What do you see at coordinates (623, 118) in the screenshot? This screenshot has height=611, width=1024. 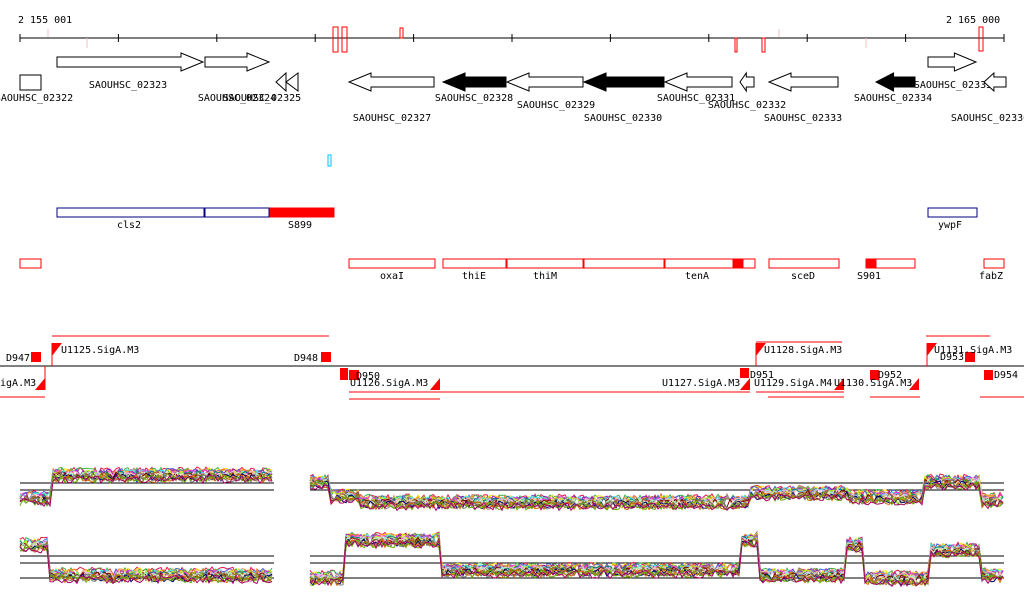 I see `gene-label: SAOUHSC_02330` at bounding box center [623, 118].